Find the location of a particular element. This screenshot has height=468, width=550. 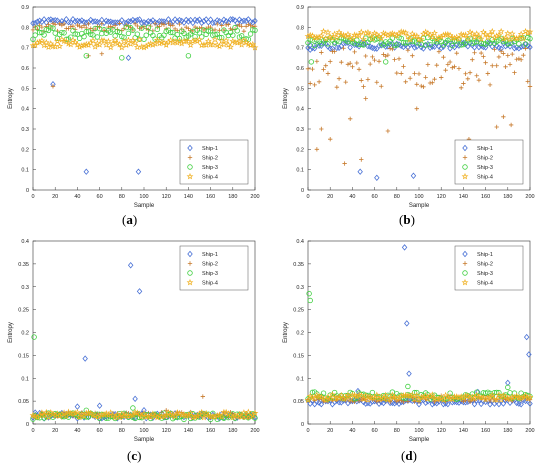

y-tick-label: 0.3 is located at coordinates (25, 288).